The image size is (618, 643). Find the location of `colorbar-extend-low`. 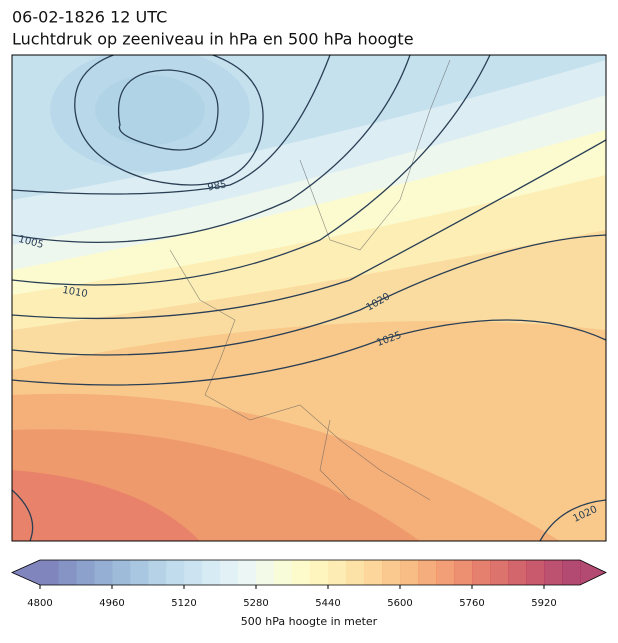

colorbar-extend-low is located at coordinates (26, 572).